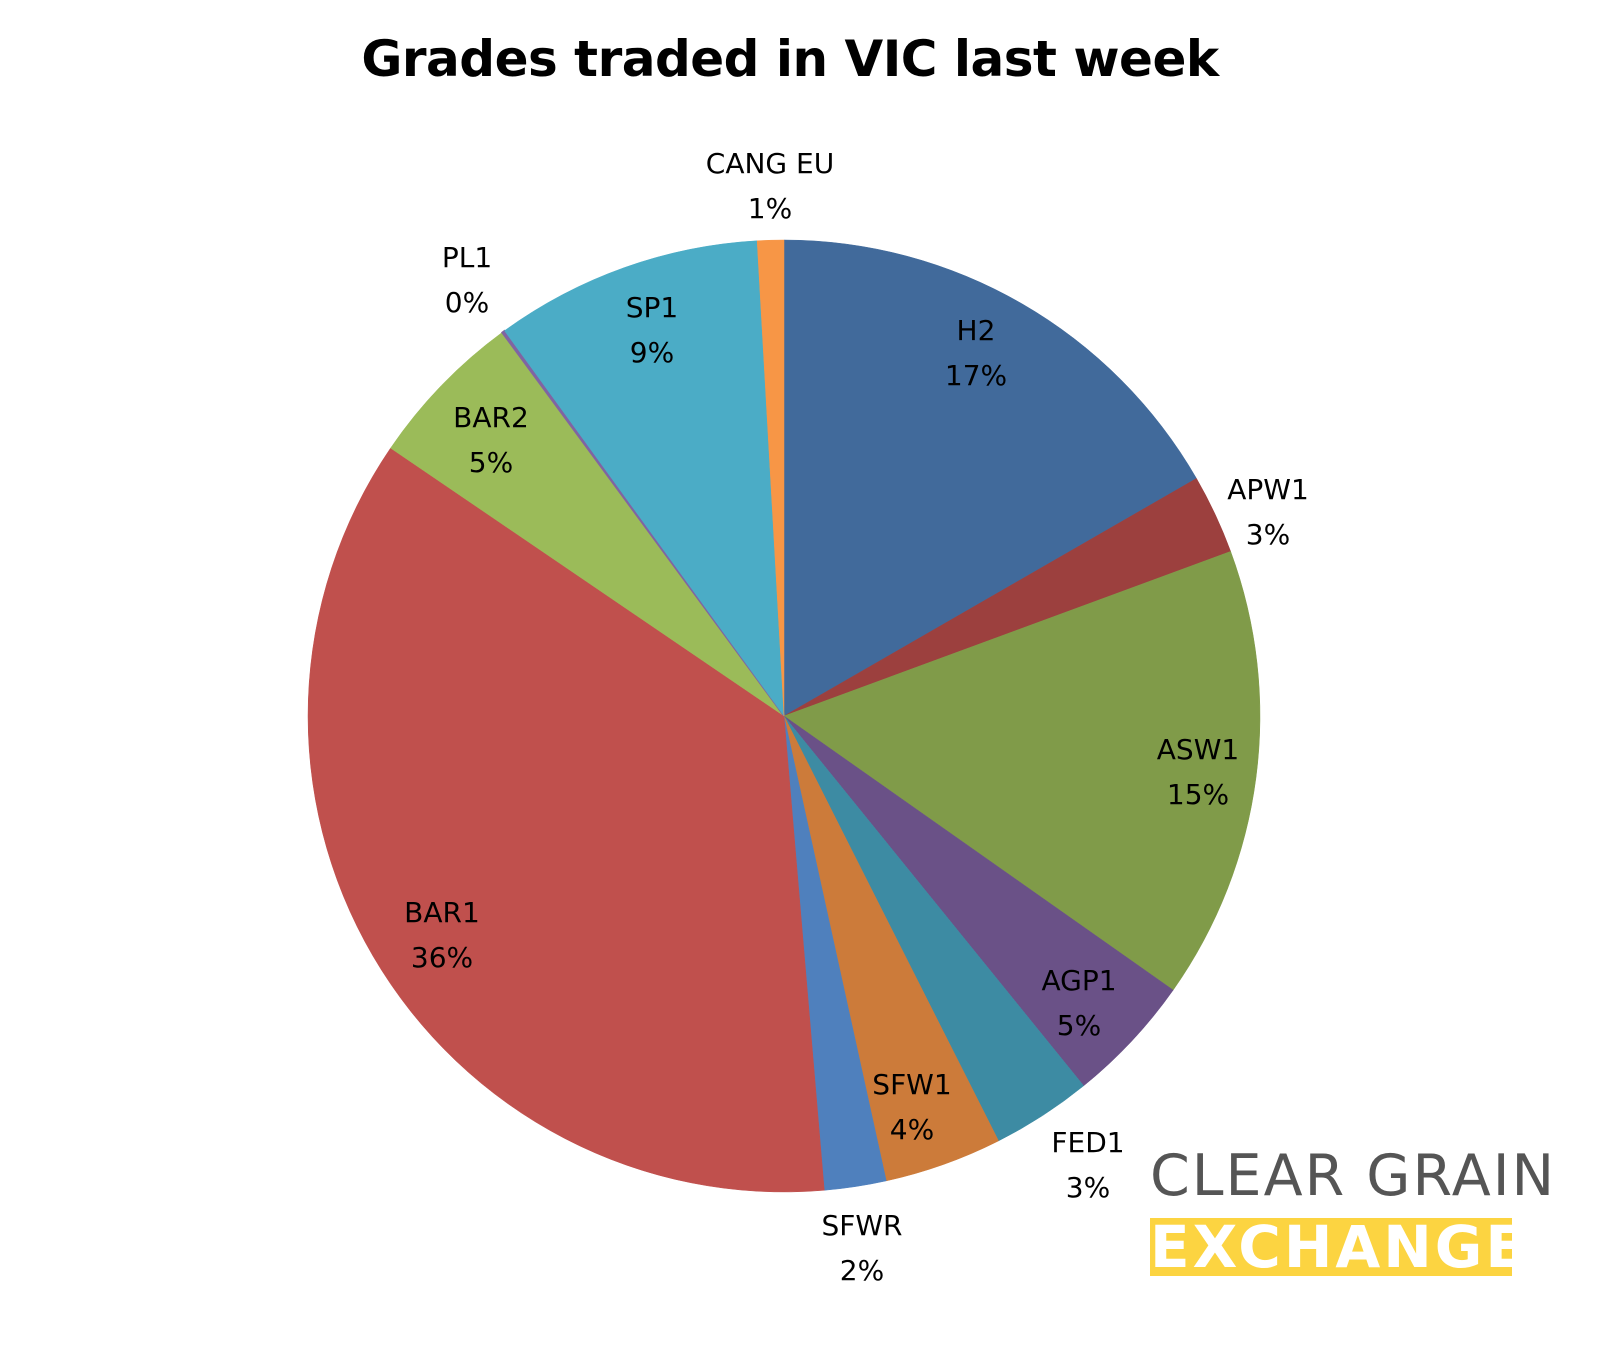 The width and height of the screenshot is (1608, 1350). I want to click on slice-bar2, so click(587, 524).